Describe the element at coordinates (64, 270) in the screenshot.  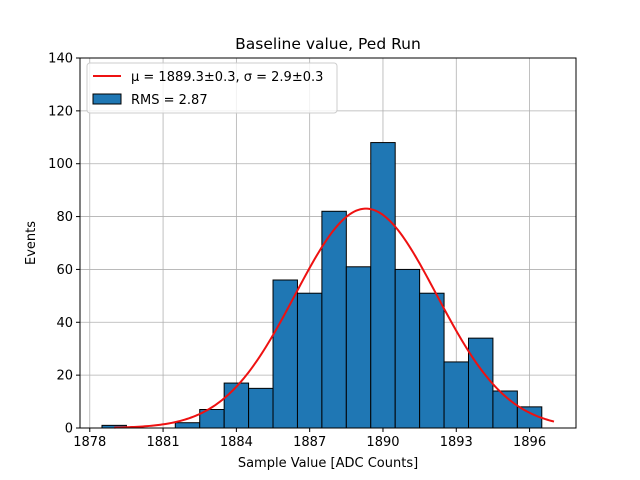
I see `y-tick-label-3: 60` at that location.